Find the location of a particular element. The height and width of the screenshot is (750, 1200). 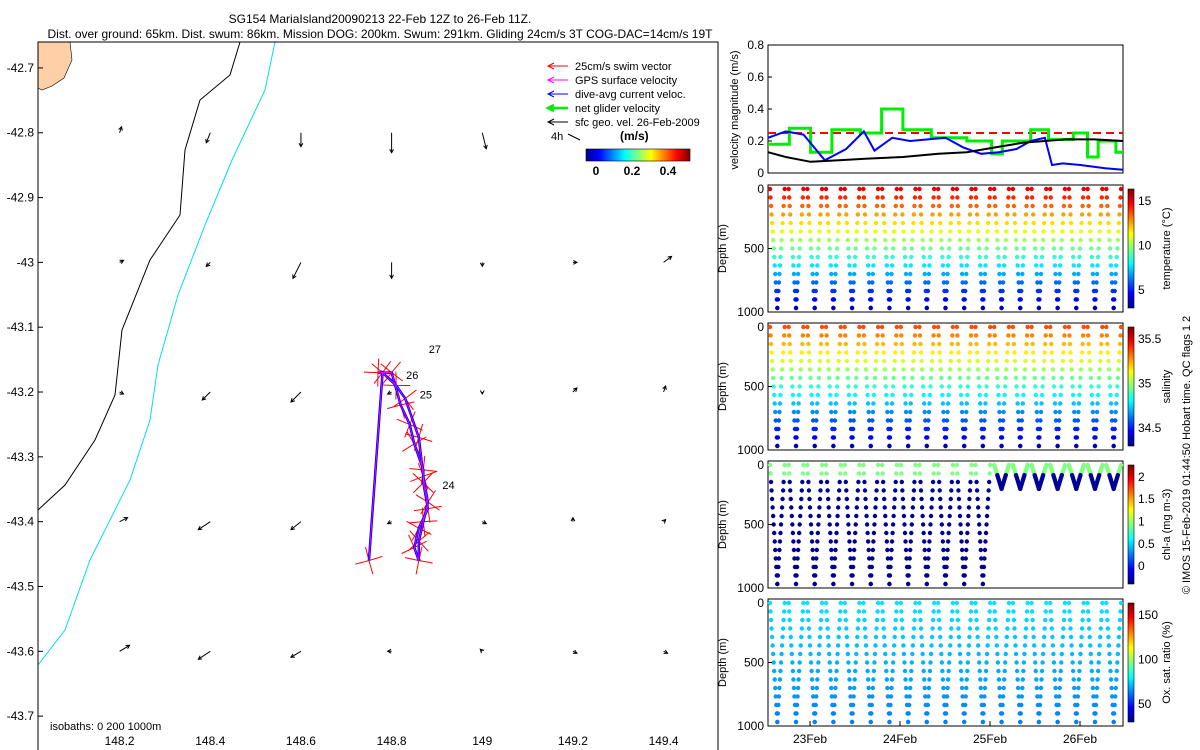

map-ytick-label-1: -42.8 is located at coordinates (21, 133).